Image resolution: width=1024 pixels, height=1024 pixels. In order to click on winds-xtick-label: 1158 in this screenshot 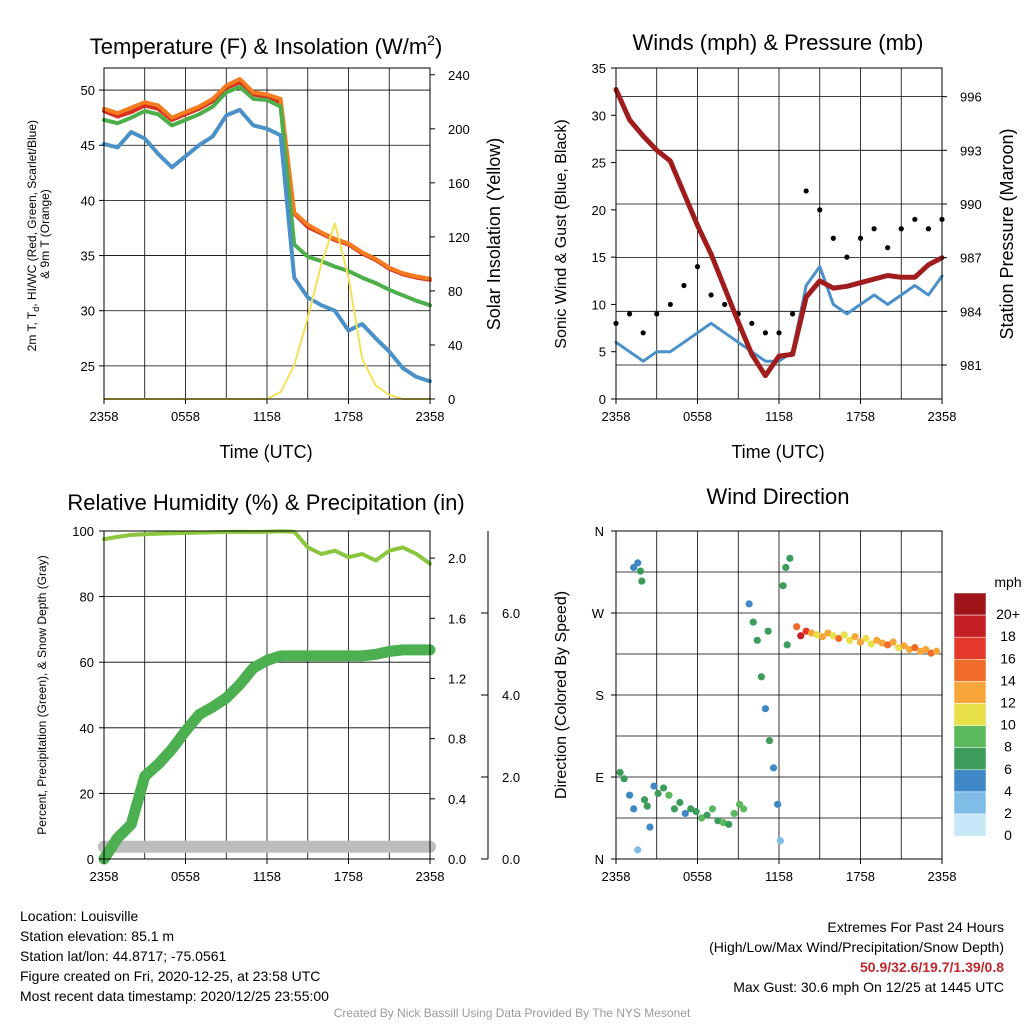, I will do `click(779, 416)`.